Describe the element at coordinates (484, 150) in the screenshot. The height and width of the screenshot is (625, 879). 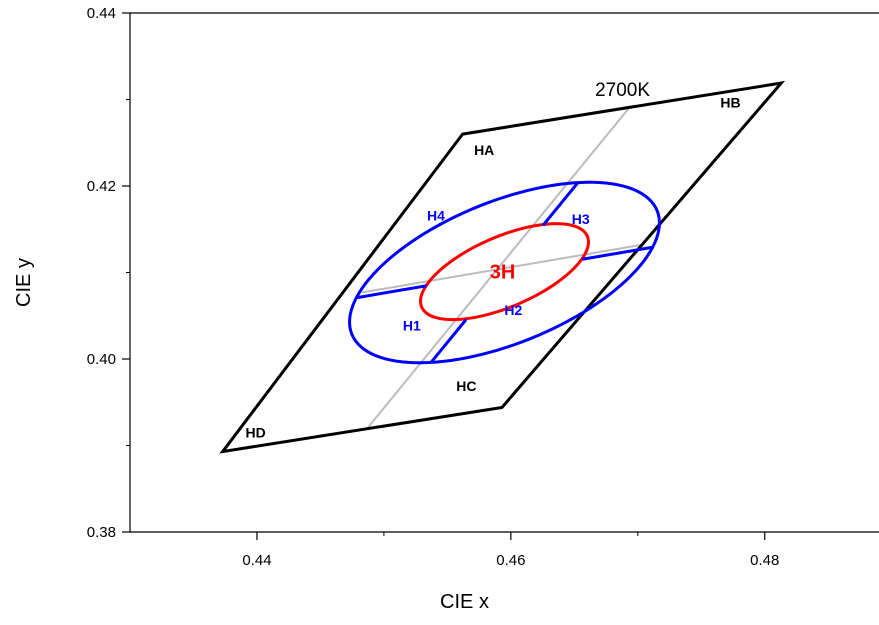
I see `corner-label-ha: HA` at that location.